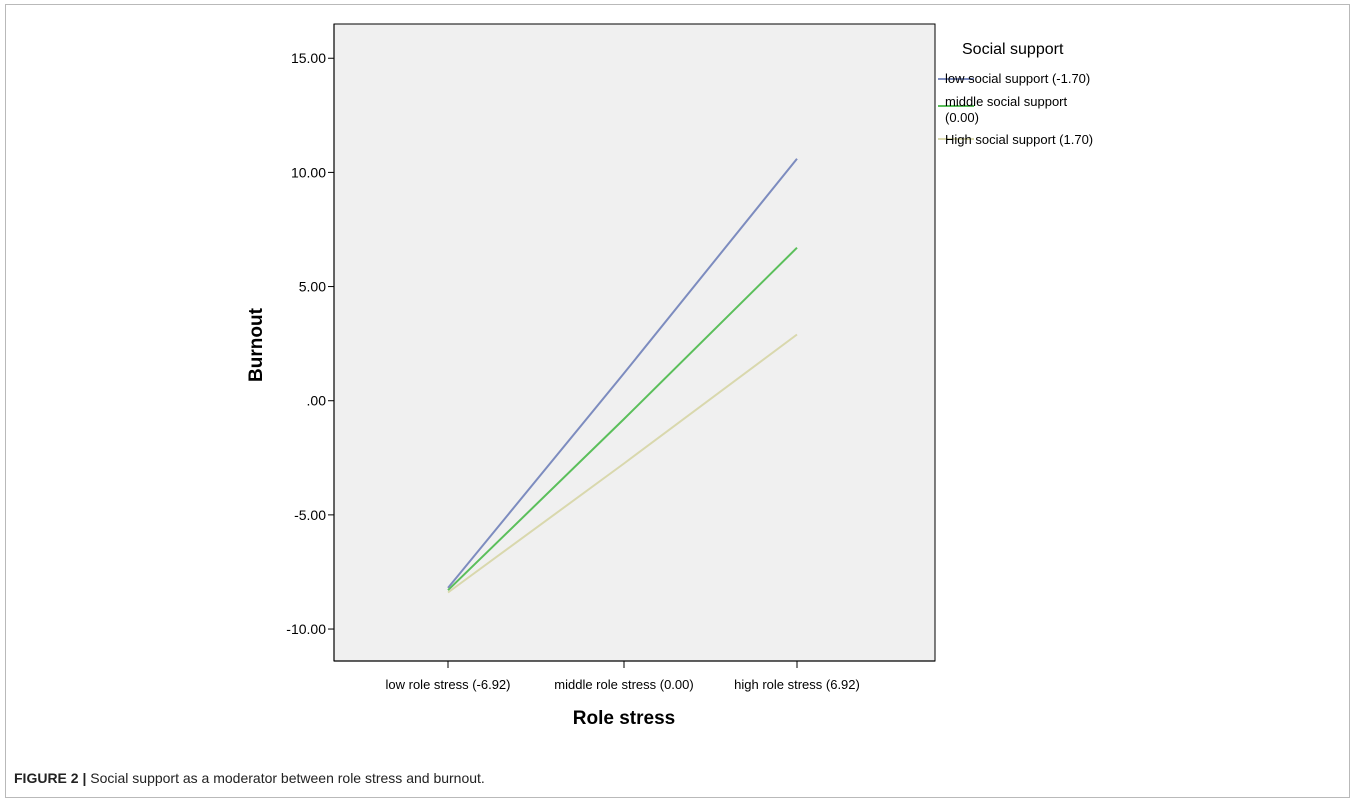  What do you see at coordinates (310, 343) in the screenshot?
I see `y-ticks: 15.00 10.00 5.00 .00 -5.00 -10.00` at bounding box center [310, 343].